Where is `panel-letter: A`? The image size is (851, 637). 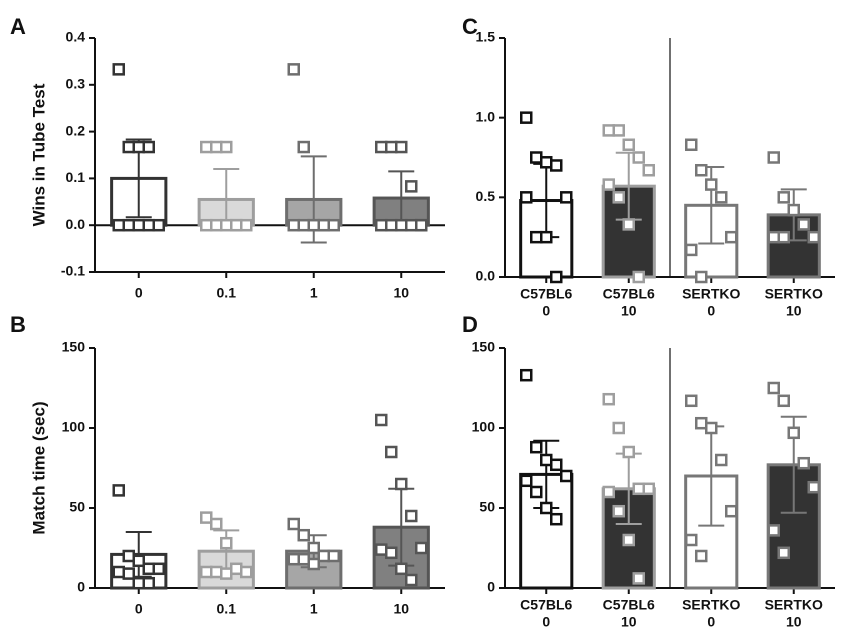 panel-letter: A is located at coordinates (18, 26).